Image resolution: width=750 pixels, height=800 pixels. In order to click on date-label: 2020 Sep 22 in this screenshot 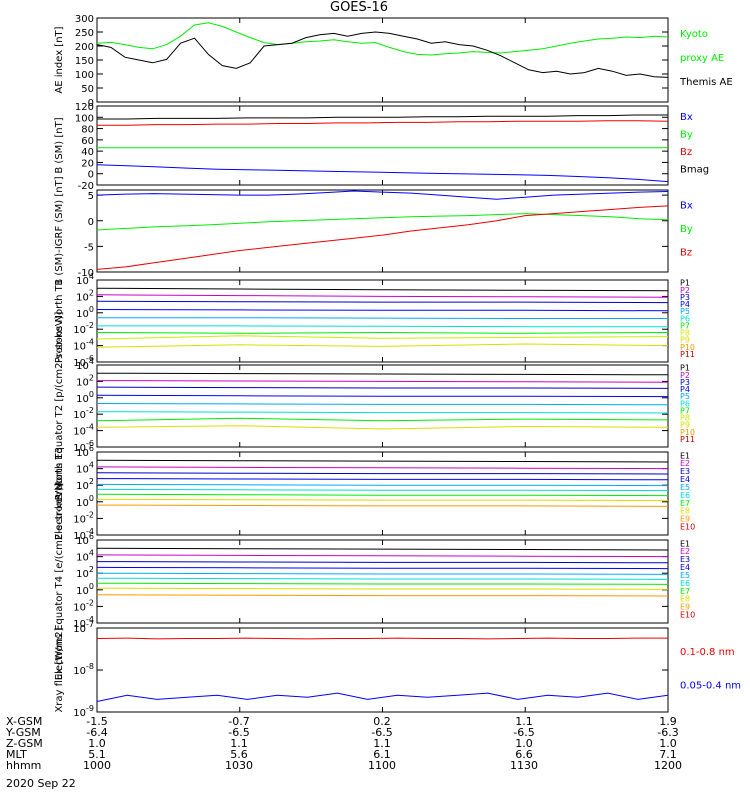, I will do `click(41, 783)`.